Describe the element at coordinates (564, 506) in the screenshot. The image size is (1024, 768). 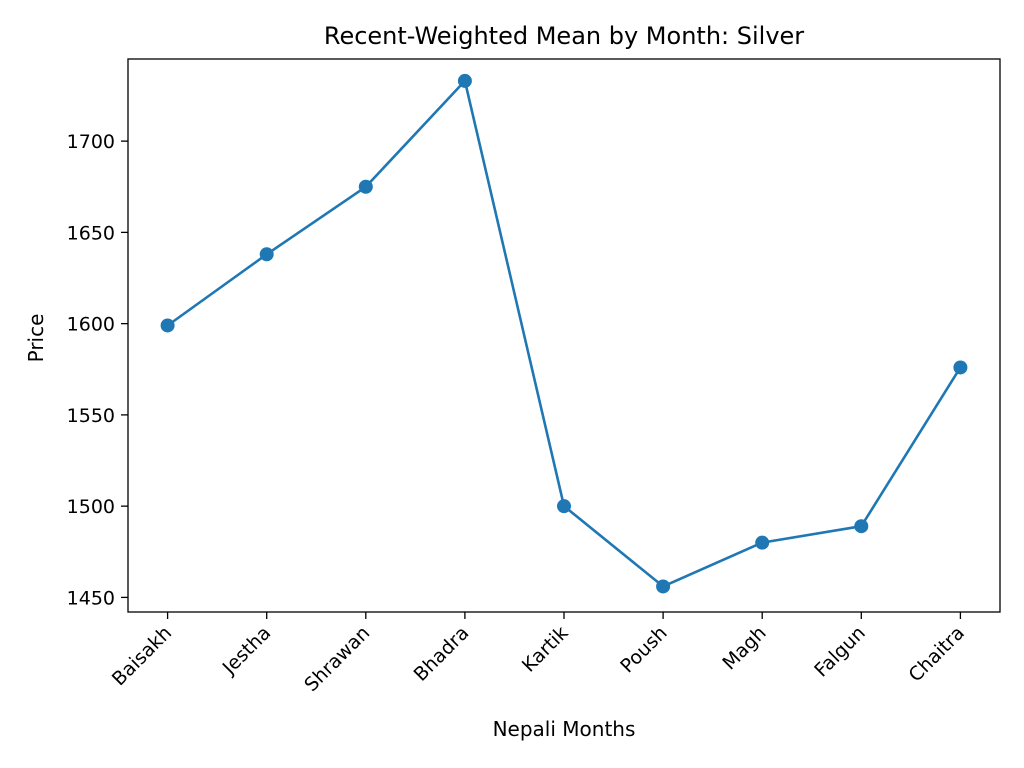
I see `data-point-kartik` at that location.